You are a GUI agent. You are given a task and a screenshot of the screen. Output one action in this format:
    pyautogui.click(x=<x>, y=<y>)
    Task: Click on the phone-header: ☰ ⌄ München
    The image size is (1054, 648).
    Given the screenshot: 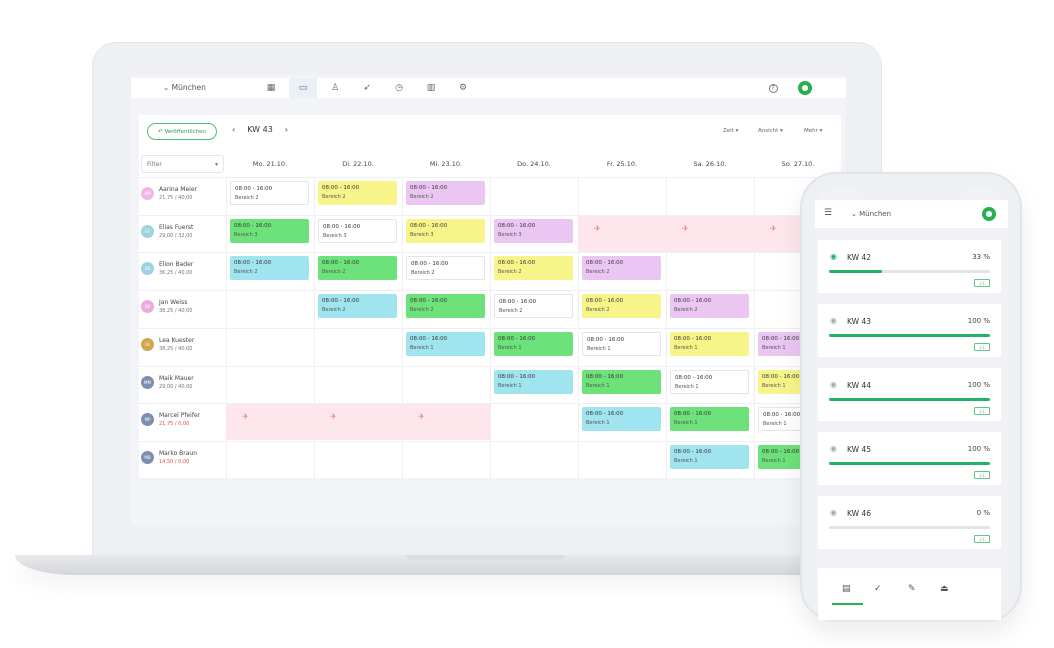 What is the action you would take?
    pyautogui.click(x=911, y=214)
    